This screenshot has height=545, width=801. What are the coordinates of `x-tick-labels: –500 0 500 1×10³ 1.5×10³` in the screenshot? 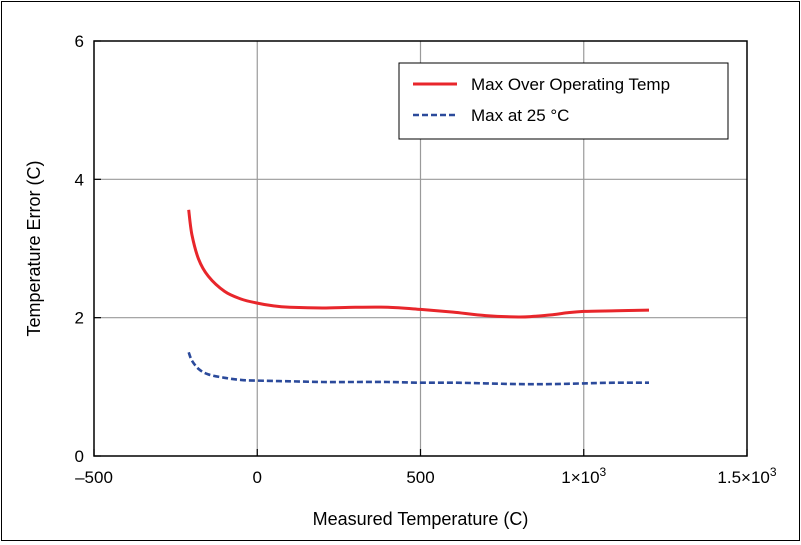 It's located at (426, 476).